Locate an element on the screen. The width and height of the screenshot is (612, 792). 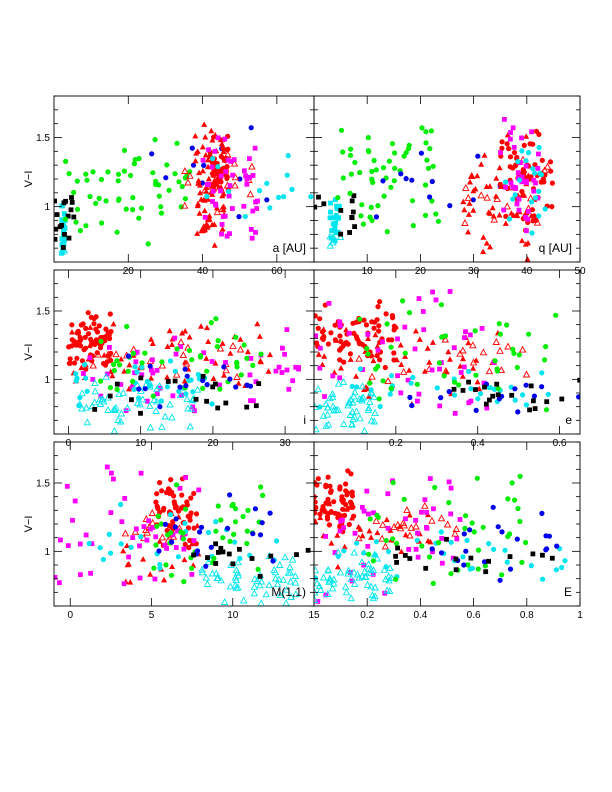
panel-M11-marks is located at coordinates (182, 535).